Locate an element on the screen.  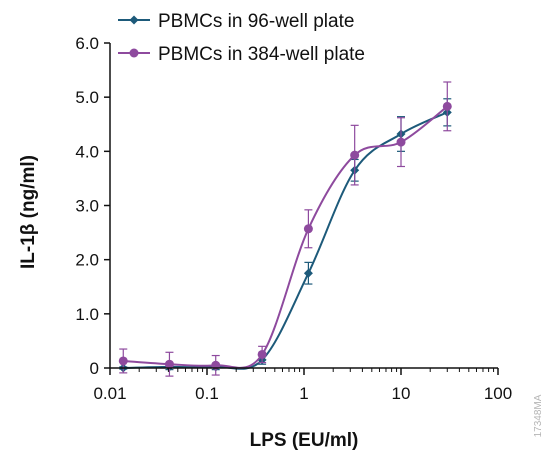
y-tick-label: 6.0 is located at coordinates (87, 43).